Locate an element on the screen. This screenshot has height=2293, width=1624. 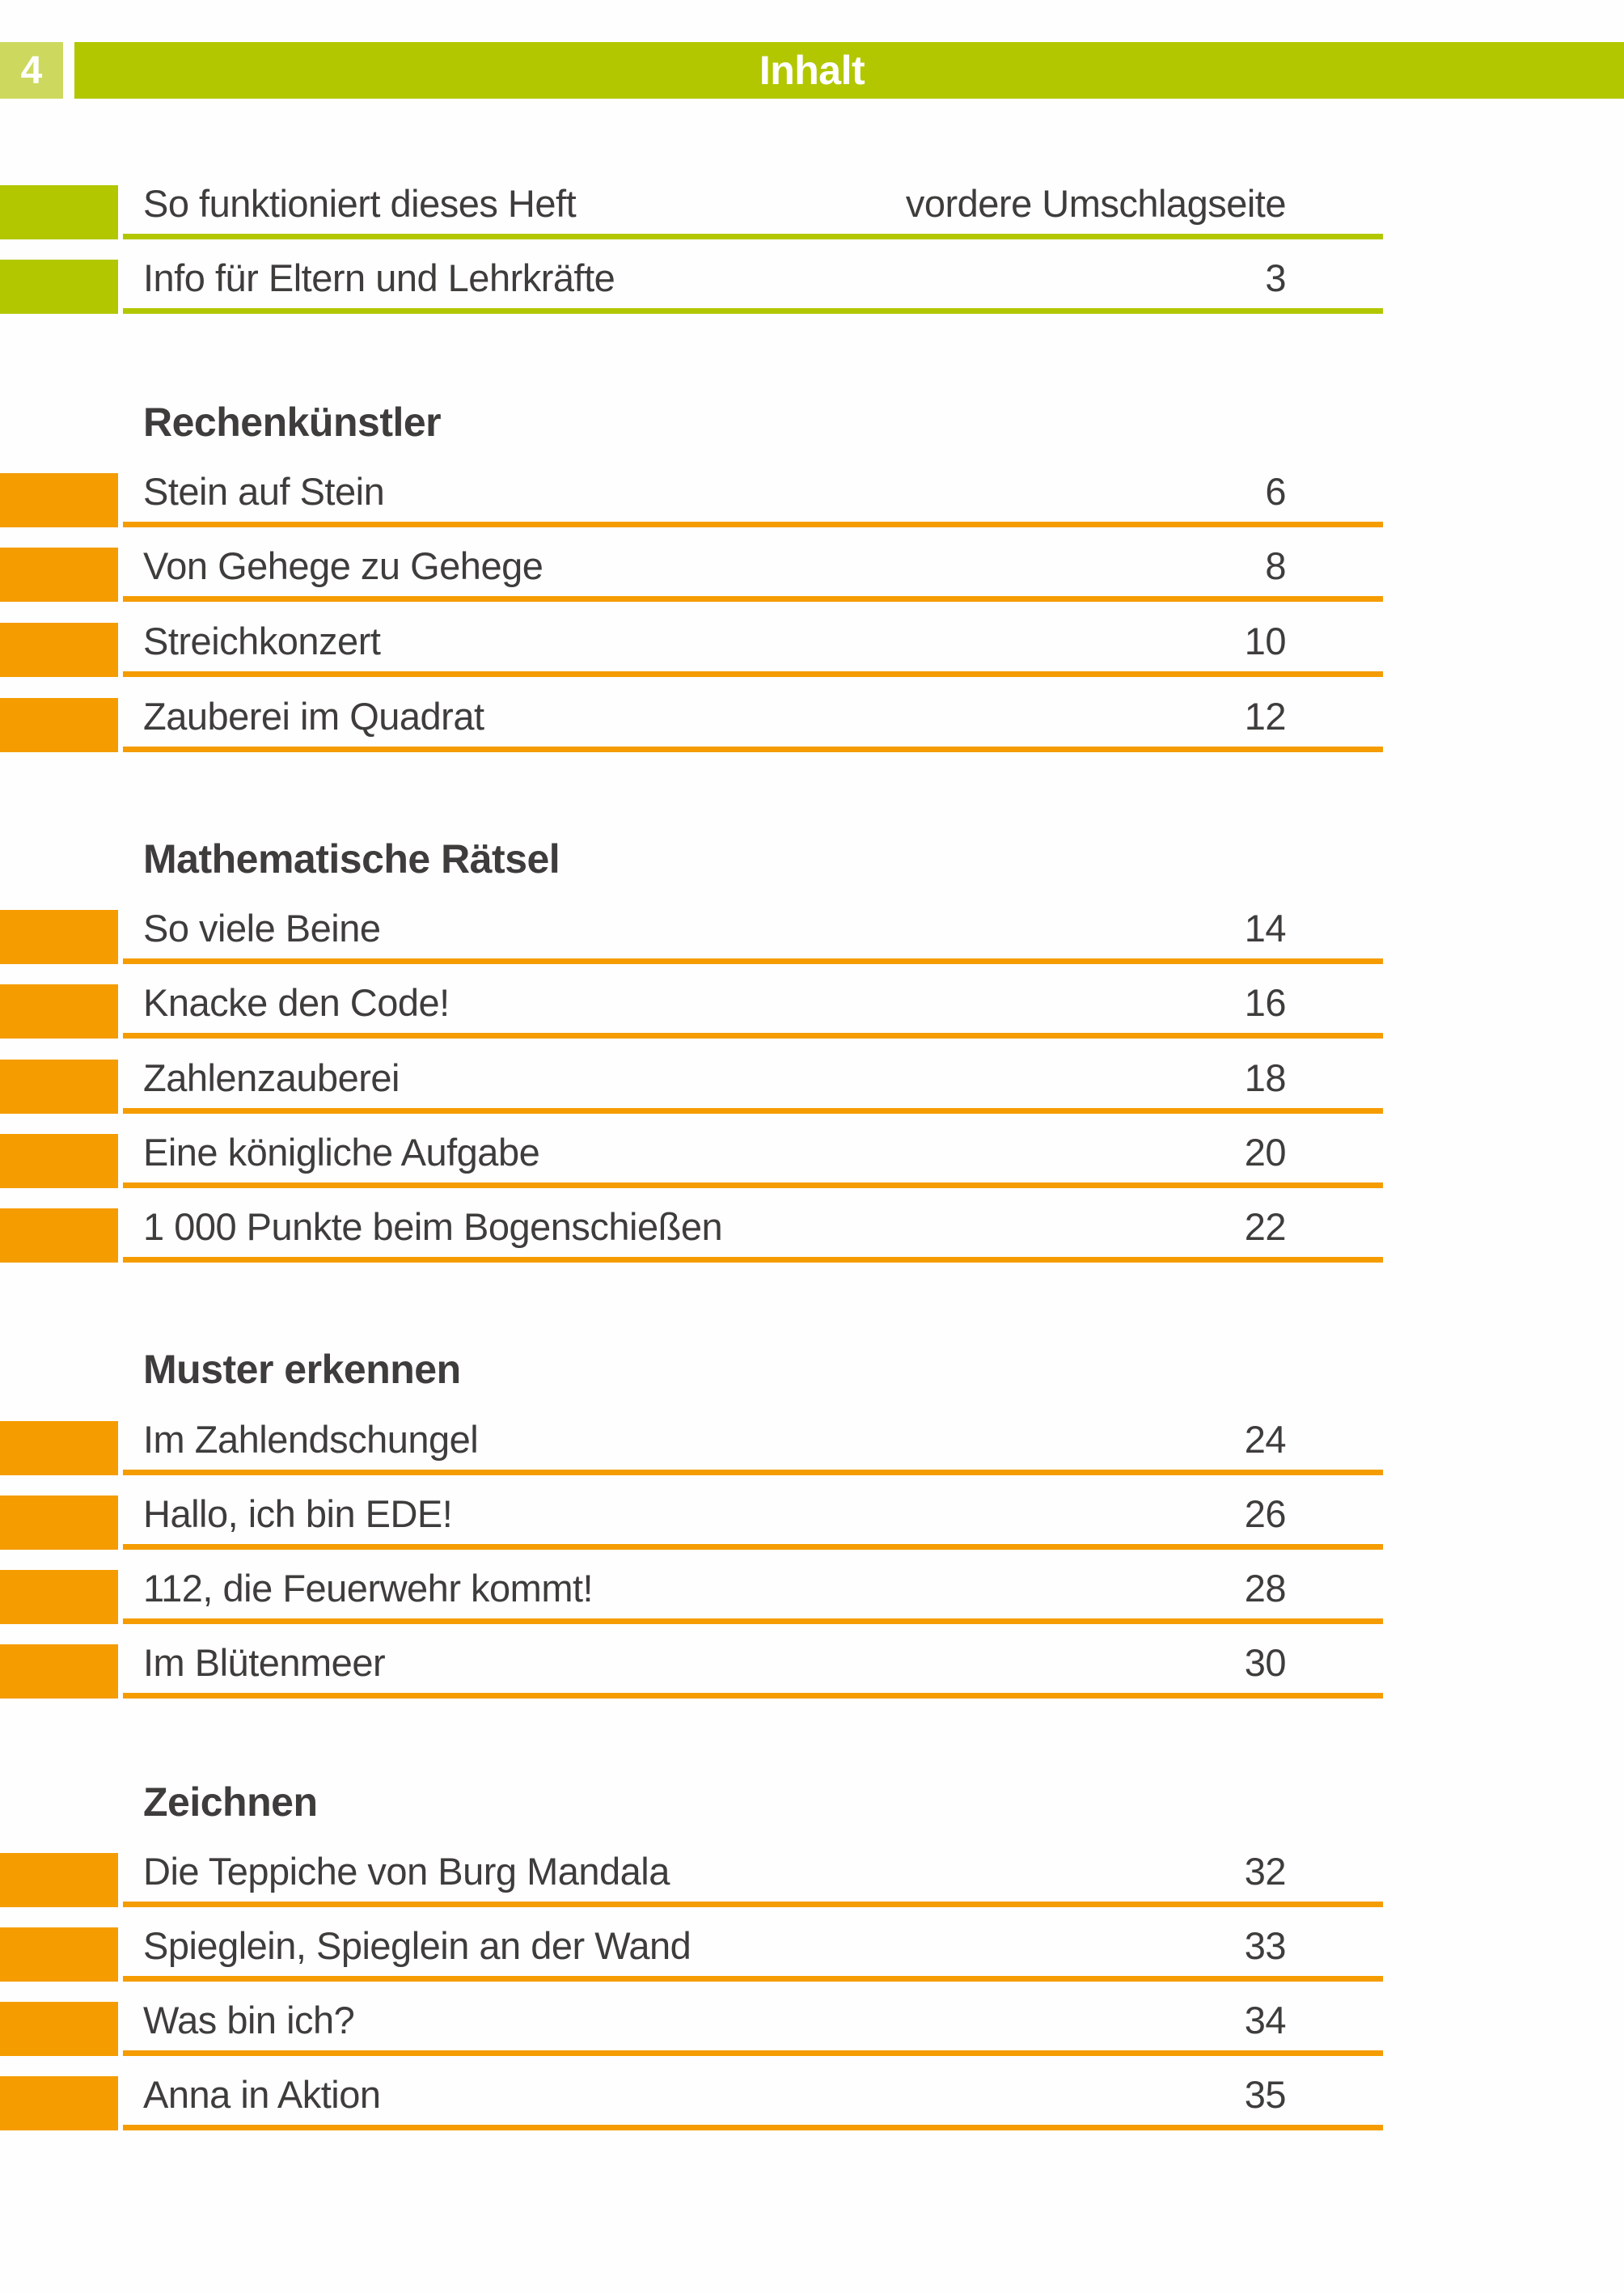
toc-entry-page: 6 is located at coordinates (1275, 492).